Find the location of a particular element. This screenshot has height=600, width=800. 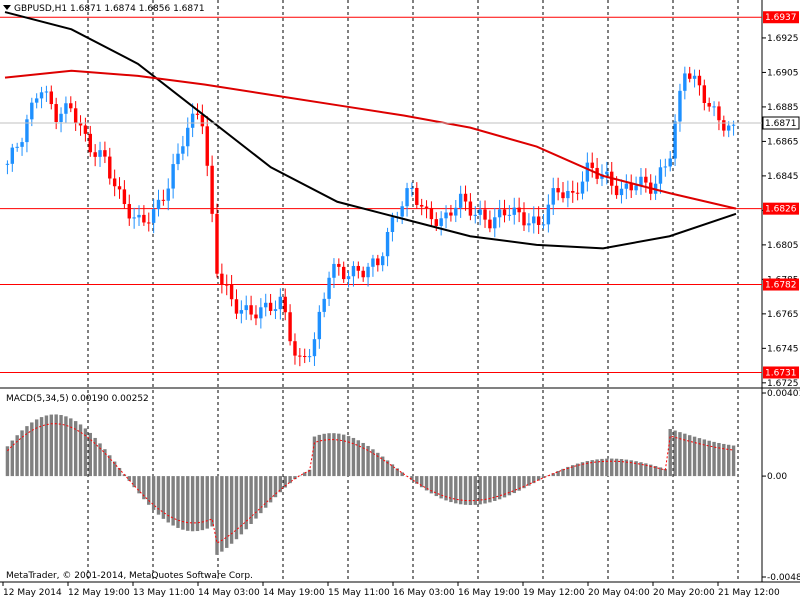

time-tick-label: 12 May 19:00 is located at coordinates (99, 593).